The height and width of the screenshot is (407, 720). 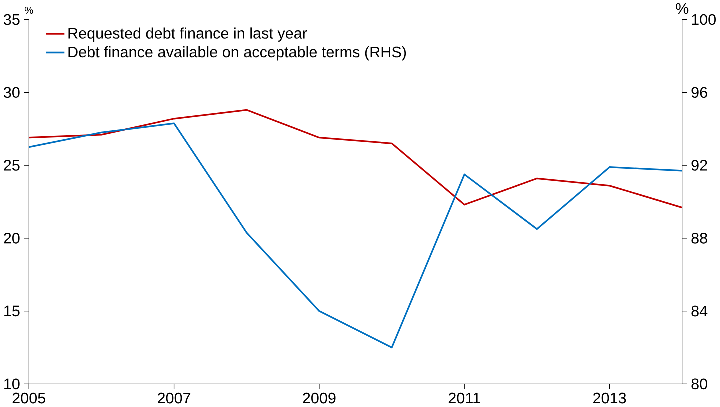 I want to click on y2-tick-label: 96, so click(x=700, y=92).